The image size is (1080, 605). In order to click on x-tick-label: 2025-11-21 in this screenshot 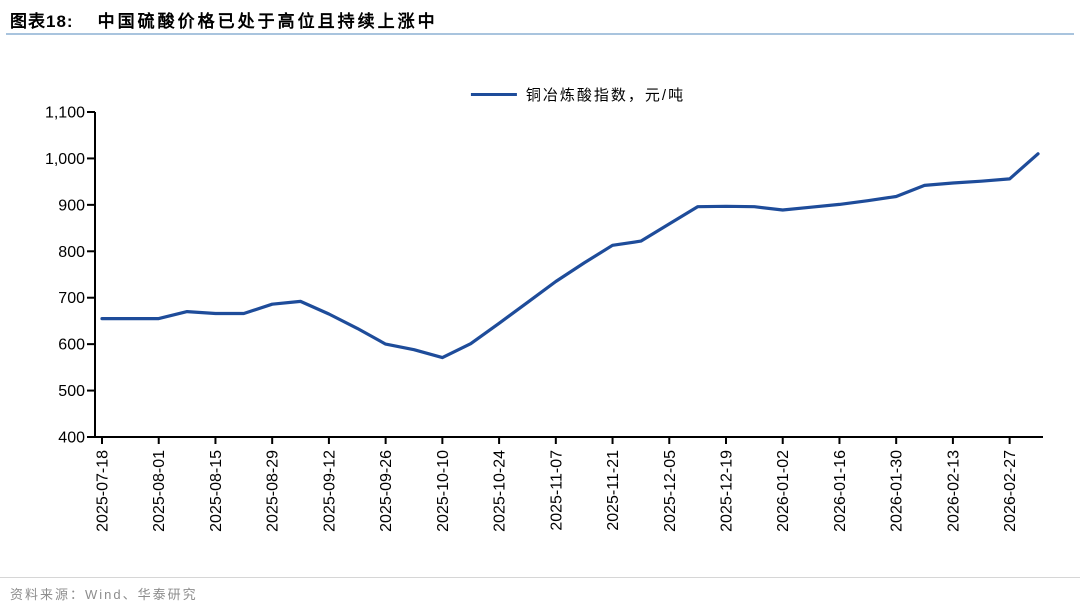, I will do `click(613, 490)`.